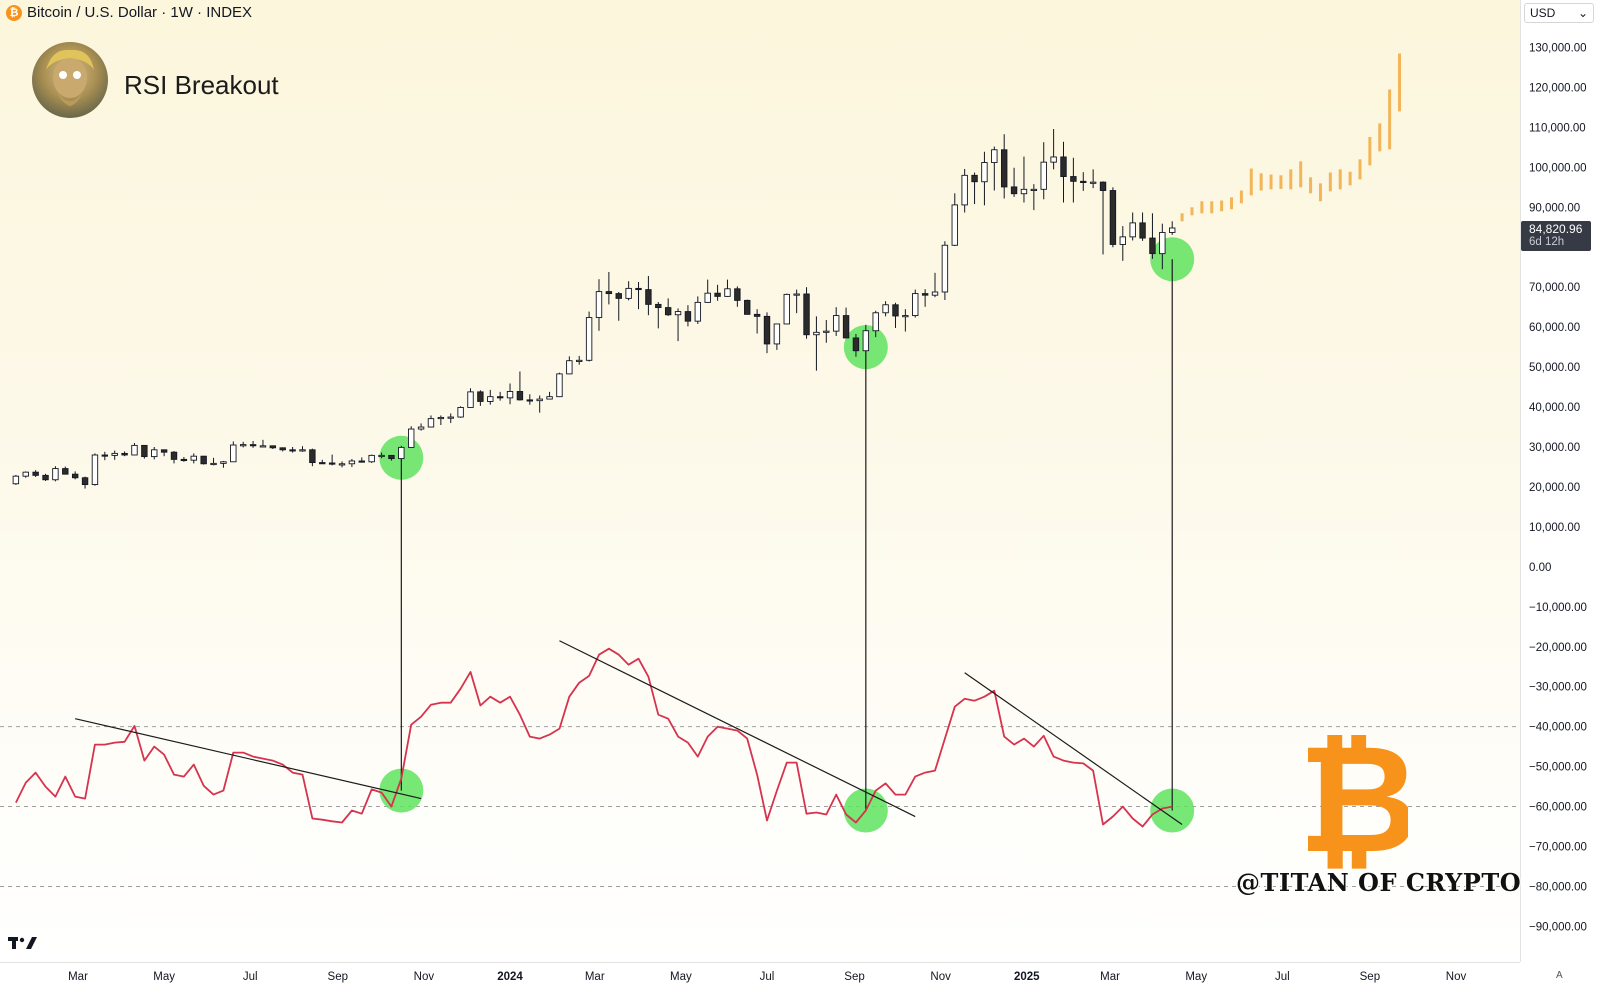  I want to click on price-tick-label: −50,000.00, so click(1558, 768).